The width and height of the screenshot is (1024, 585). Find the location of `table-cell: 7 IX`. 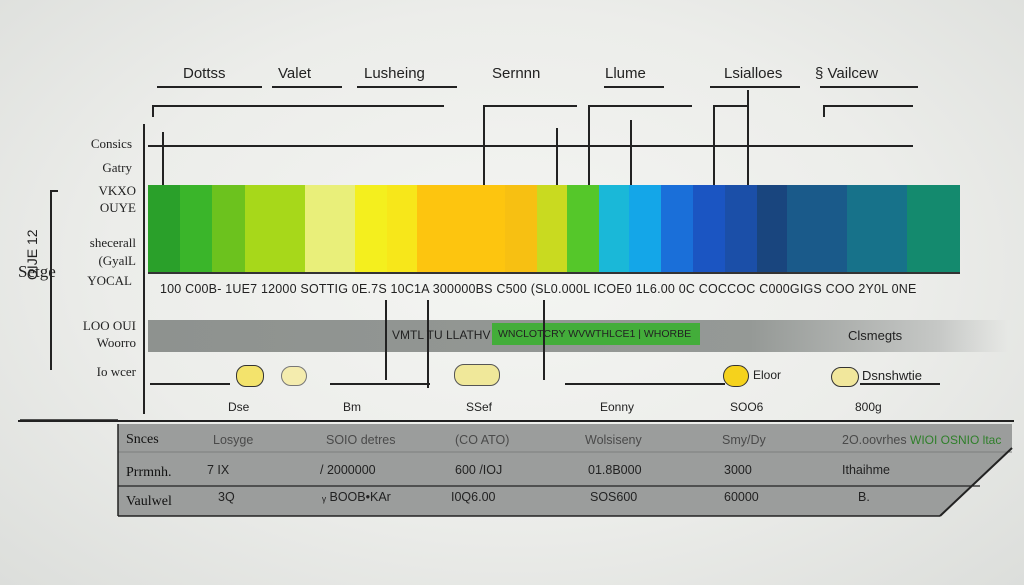

table-cell: 7 IX is located at coordinates (218, 470).